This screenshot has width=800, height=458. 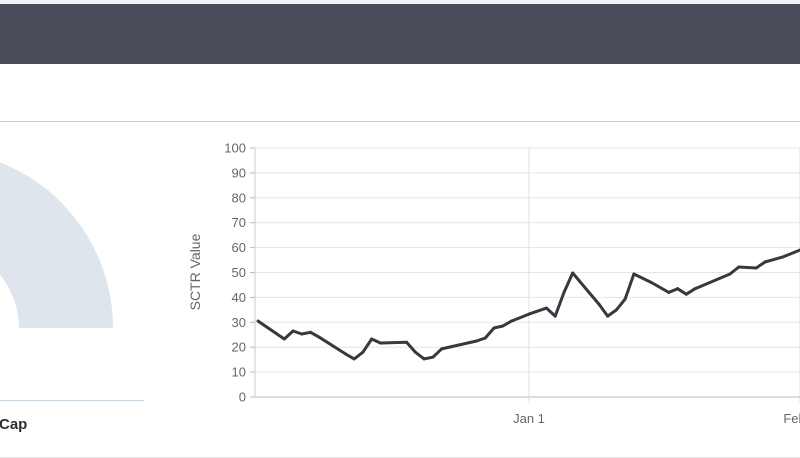 What do you see at coordinates (239, 372) in the screenshot?
I see `y-tick-label: 10` at bounding box center [239, 372].